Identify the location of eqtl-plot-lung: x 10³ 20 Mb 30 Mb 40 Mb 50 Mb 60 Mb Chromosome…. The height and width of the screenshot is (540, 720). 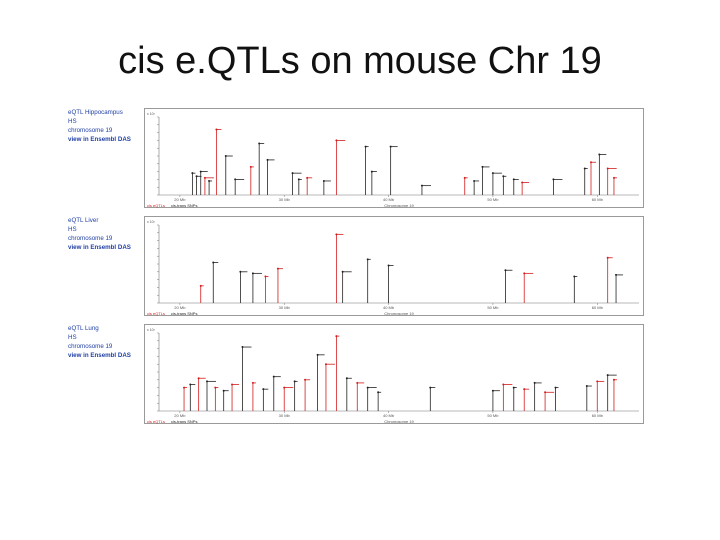
(394, 374).